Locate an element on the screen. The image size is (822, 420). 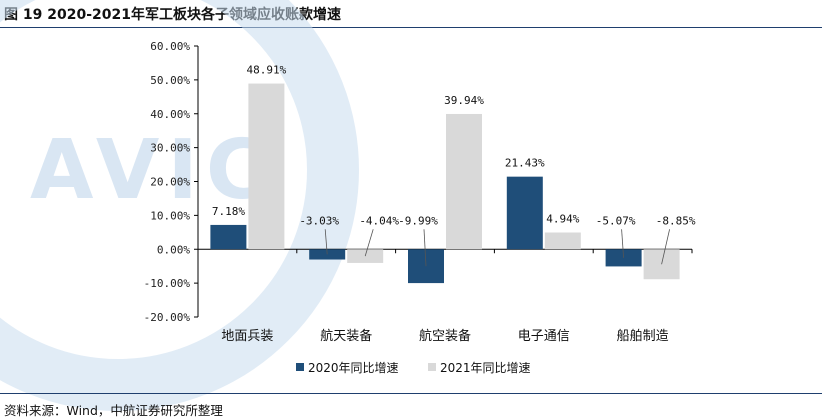
category-label: 航空装备 is located at coordinates (445, 336).